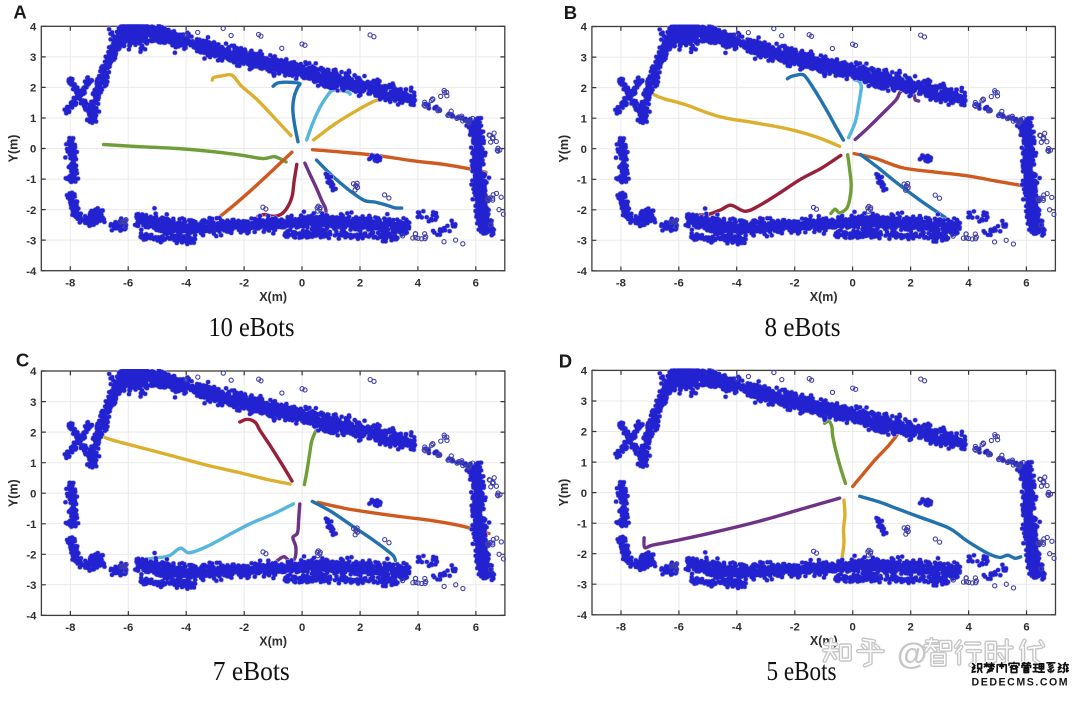 The height and width of the screenshot is (701, 1080). Describe the element at coordinates (251, 671) in the screenshot. I see `svg-text: 7 eBots` at that location.